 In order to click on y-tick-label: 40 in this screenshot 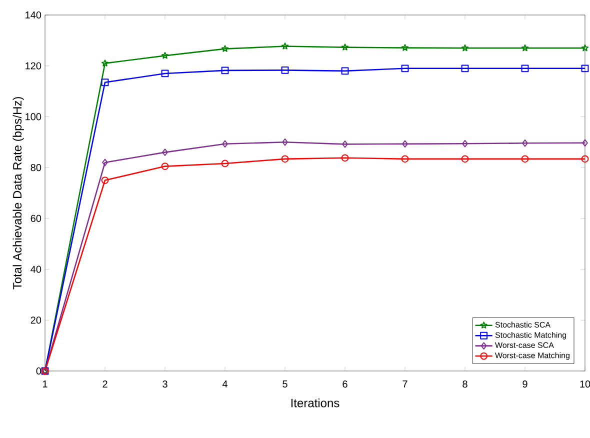, I will do `click(36, 269)`.